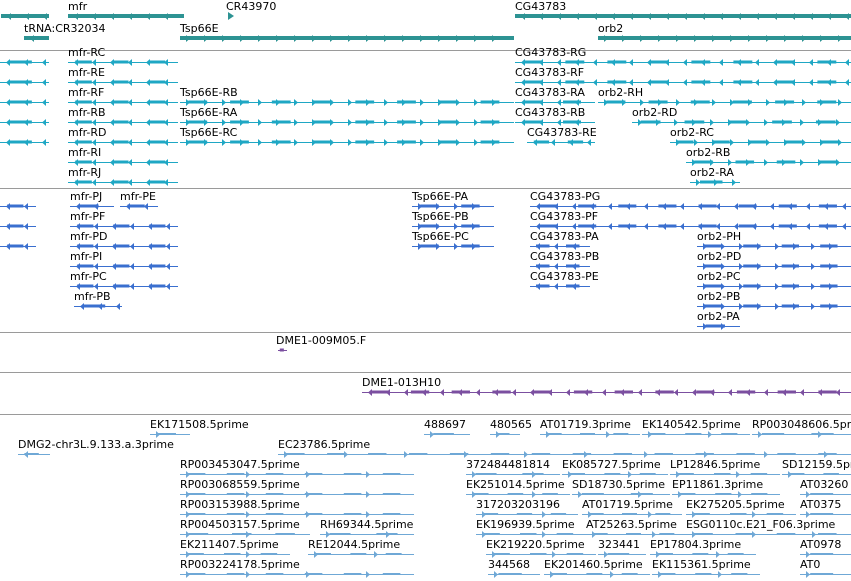 This screenshot has width=851, height=581. Describe the element at coordinates (65, 32) in the screenshot. I see `feature-trna-cr32034: tRNA:CR32034` at that location.